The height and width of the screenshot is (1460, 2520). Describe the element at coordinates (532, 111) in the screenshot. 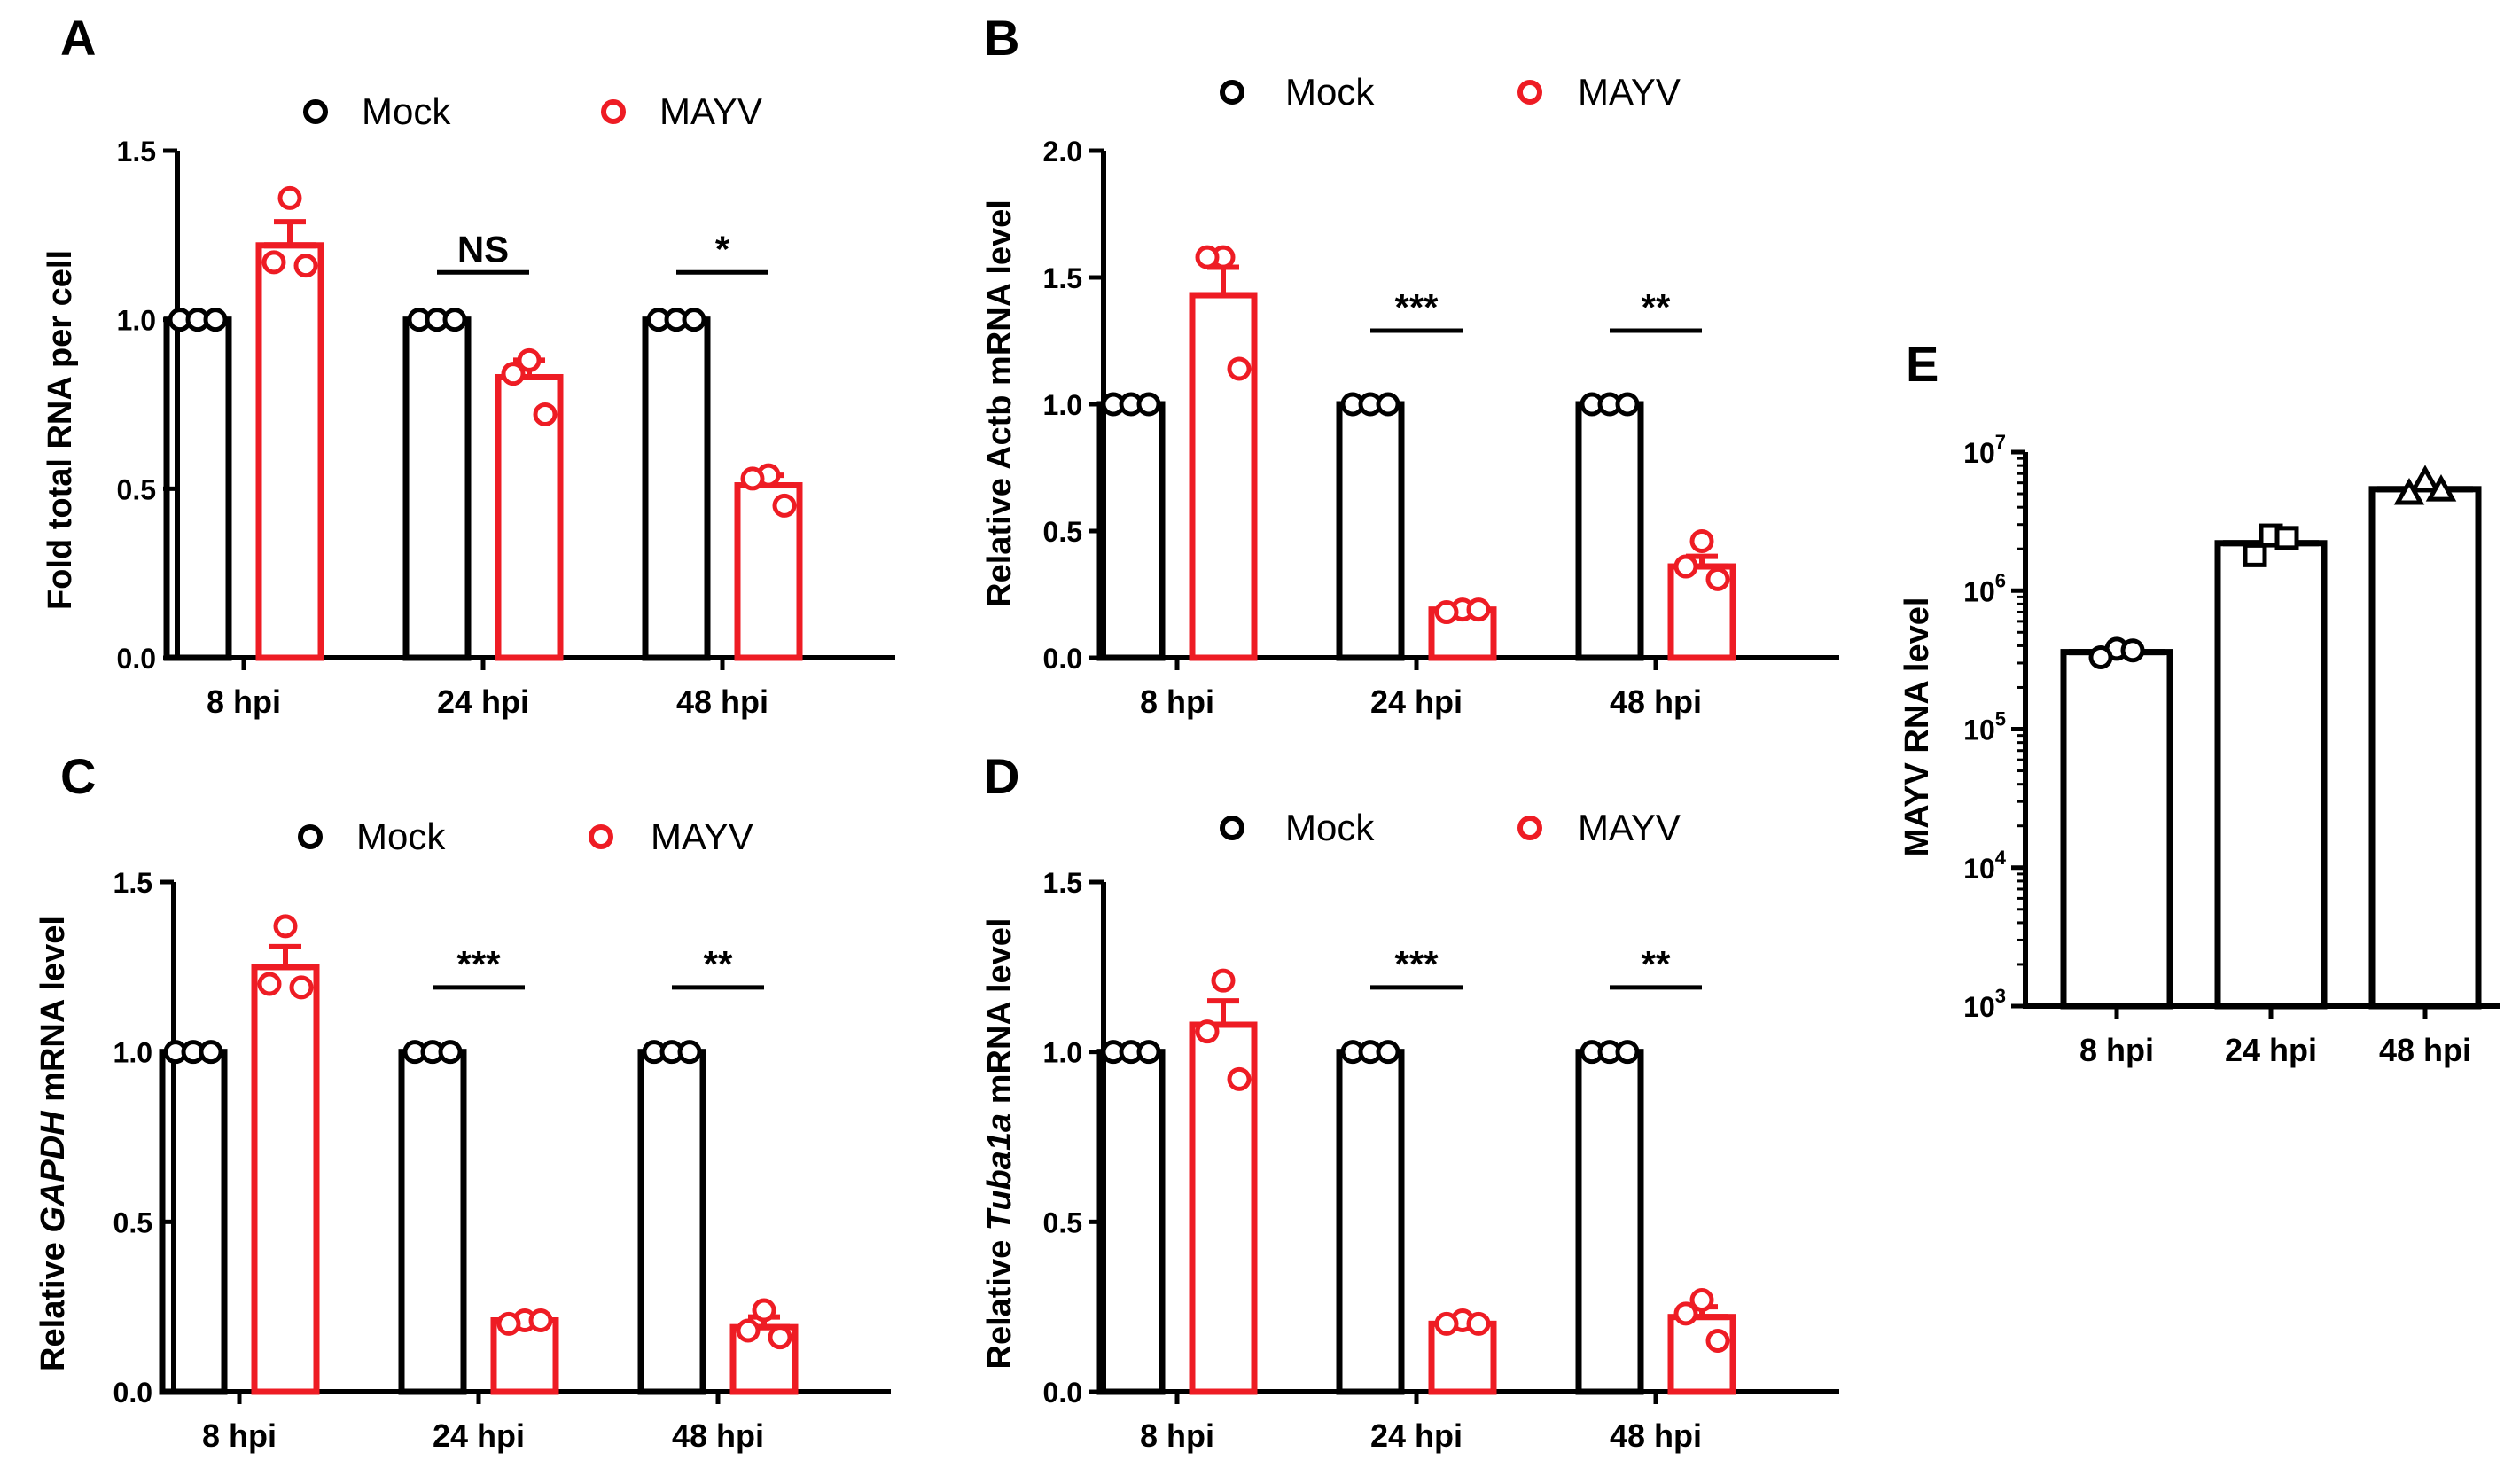

I see `legend-a: Mock MAYV` at that location.